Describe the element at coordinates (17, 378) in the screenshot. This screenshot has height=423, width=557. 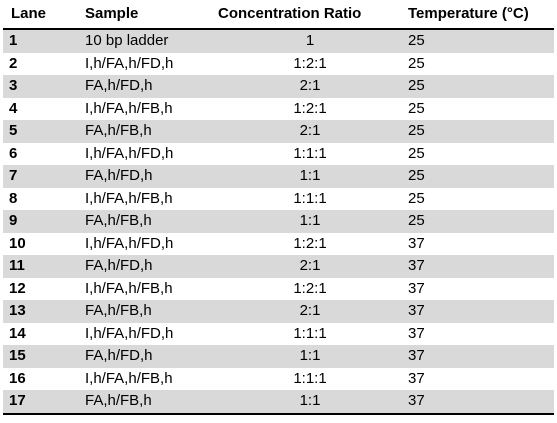
I see `lane-cell: 16` at that location.